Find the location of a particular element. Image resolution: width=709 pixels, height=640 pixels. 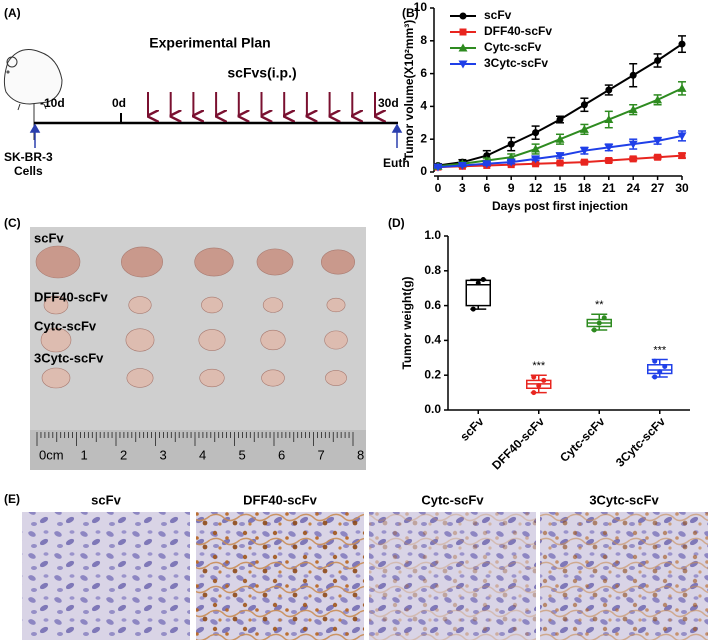

group-label: scFv is located at coordinates (49, 237).